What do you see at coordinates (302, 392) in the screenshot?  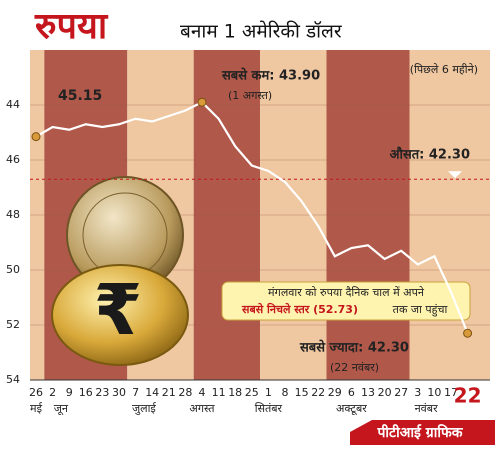 I see `x-tick-label: 15` at bounding box center [302, 392].